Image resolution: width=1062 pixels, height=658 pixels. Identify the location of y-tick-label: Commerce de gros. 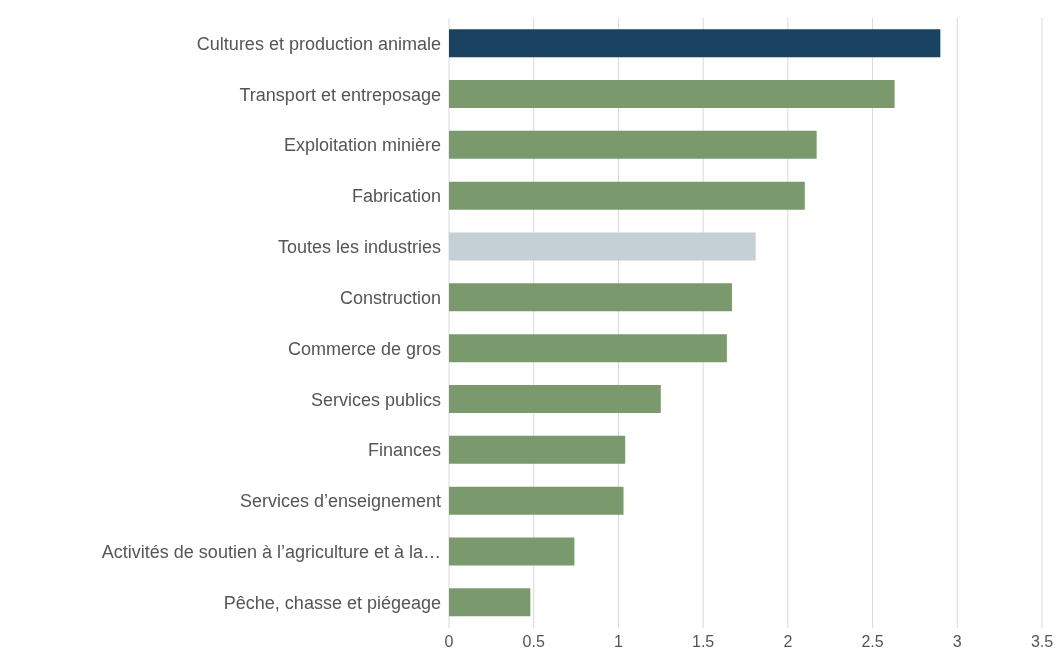
(364, 348).